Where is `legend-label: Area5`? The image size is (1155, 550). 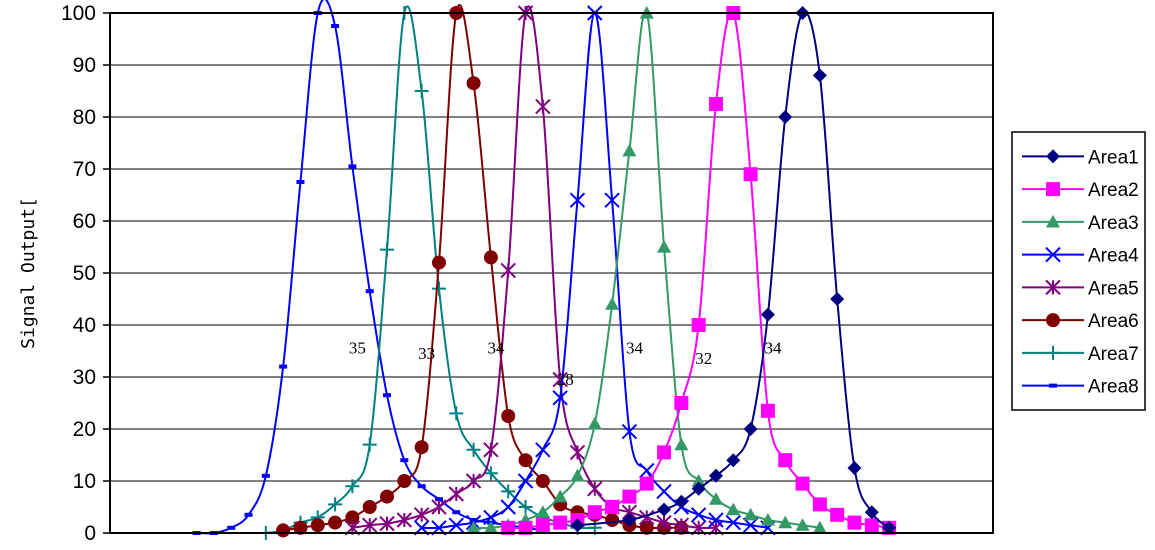 legend-label: Area5 is located at coordinates (1113, 288).